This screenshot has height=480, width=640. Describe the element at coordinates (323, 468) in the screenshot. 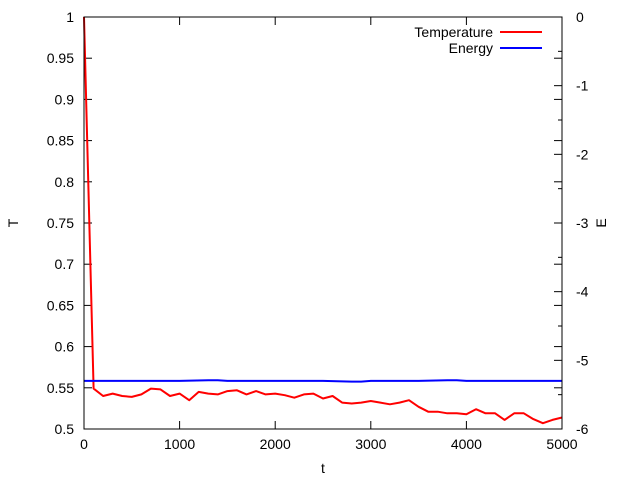

I see `x-axis-label: t` at that location.